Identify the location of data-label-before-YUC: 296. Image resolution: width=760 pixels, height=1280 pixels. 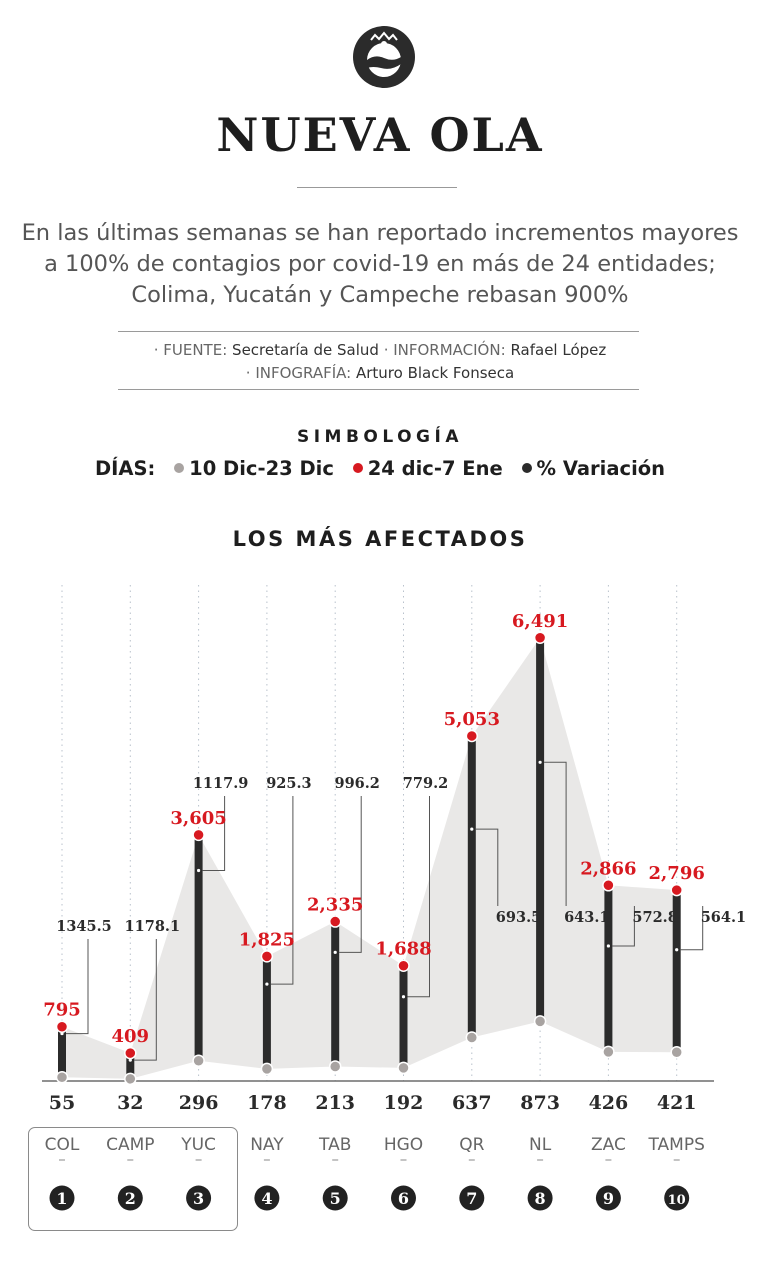
(199, 1103).